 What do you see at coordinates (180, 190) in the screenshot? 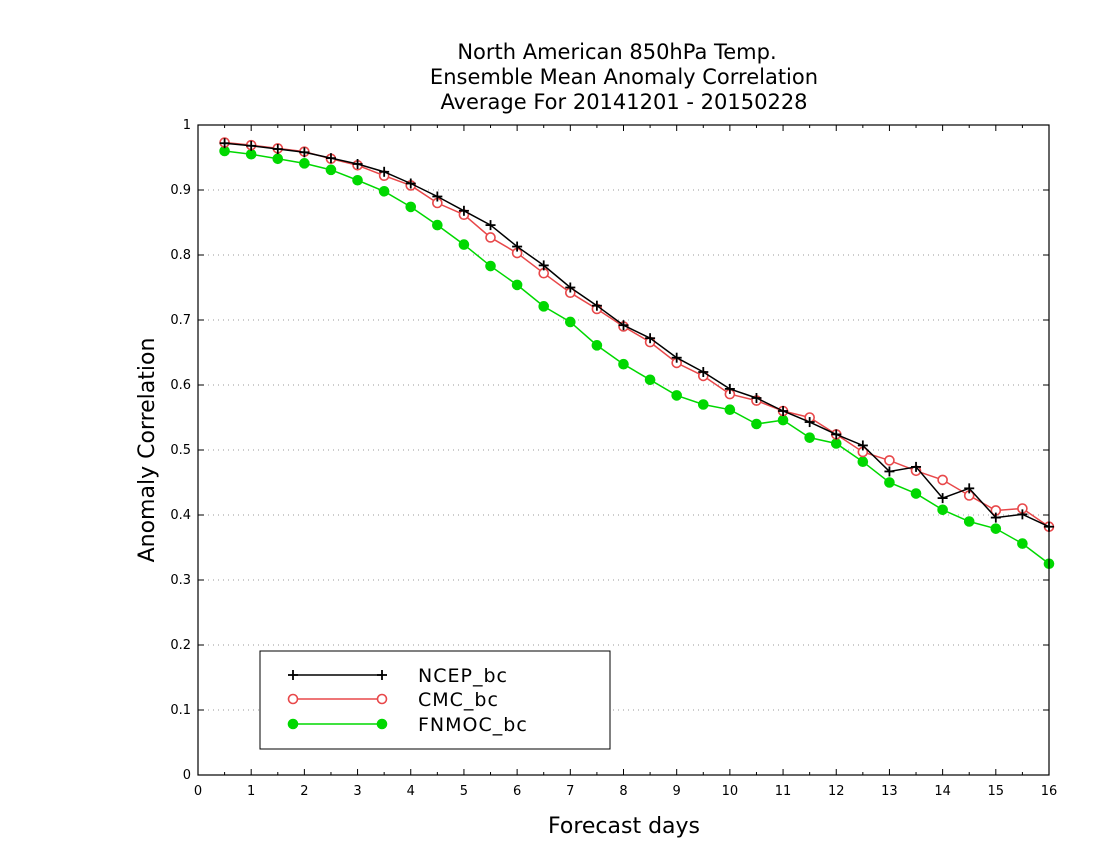
I see `y-tick-label: 0.9` at bounding box center [180, 190].